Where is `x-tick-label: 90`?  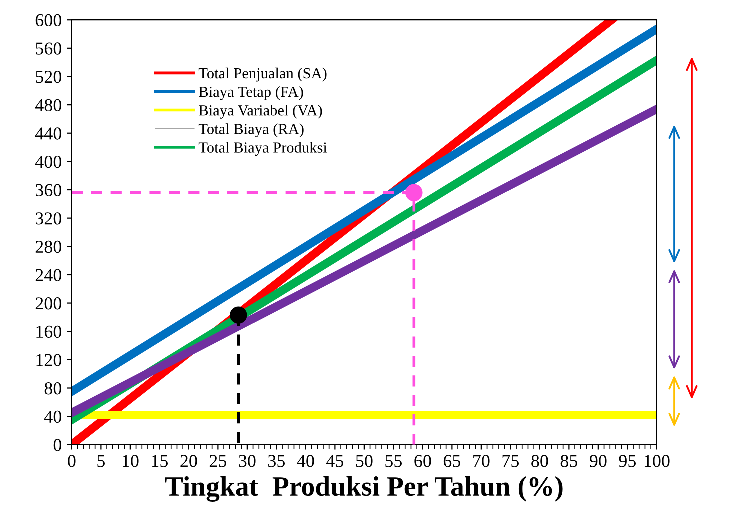
x-tick-label: 90 is located at coordinates (598, 461).